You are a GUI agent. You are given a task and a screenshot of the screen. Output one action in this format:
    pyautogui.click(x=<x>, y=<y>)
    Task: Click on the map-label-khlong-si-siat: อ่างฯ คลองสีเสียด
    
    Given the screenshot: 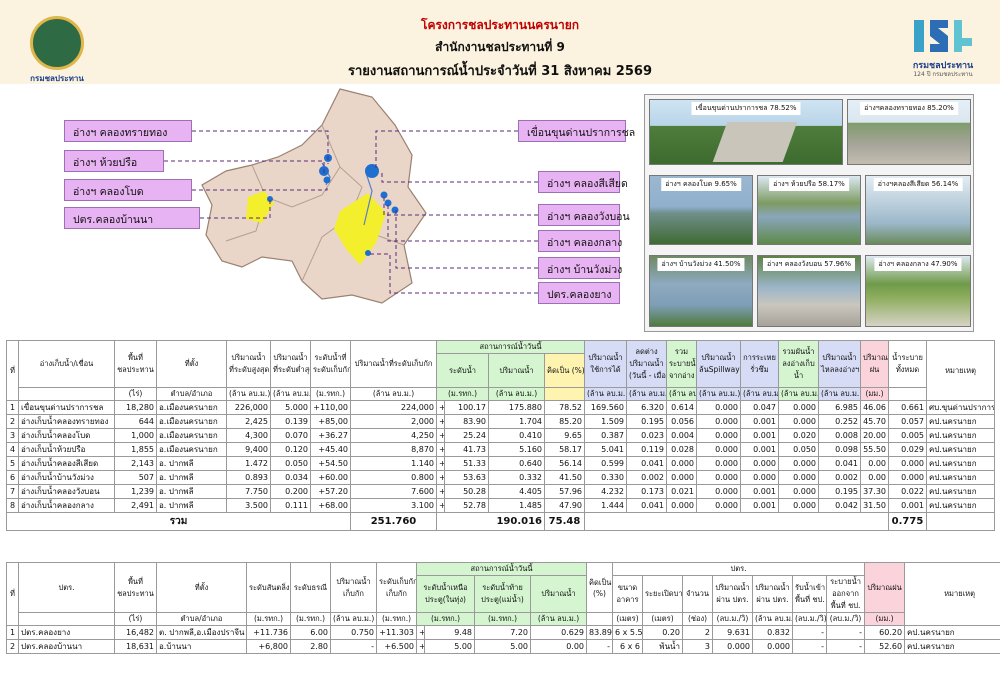 What is the action you would take?
    pyautogui.click(x=583, y=182)
    